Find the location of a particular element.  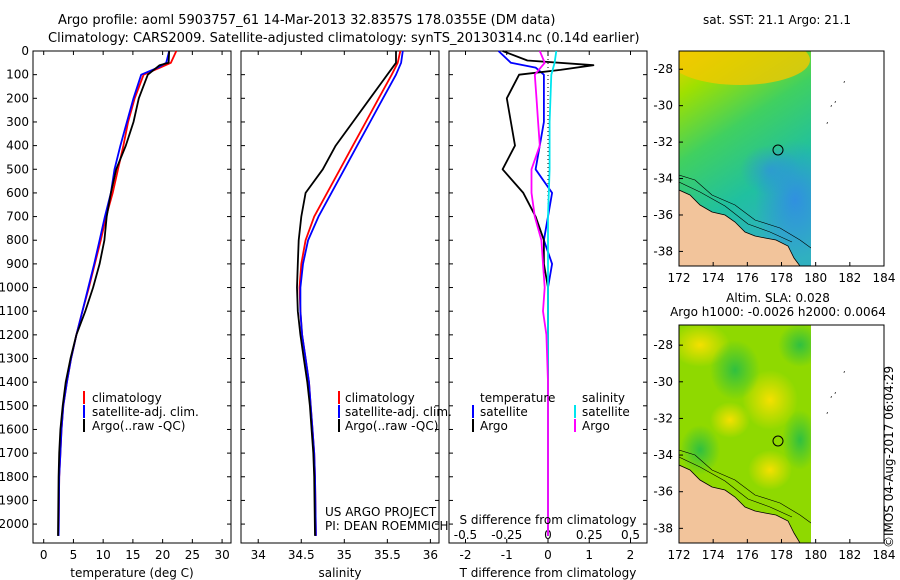

sla-map-title-2: Argo h1000: -0.0026 h2000: 0.0064 is located at coordinates (778, 312).